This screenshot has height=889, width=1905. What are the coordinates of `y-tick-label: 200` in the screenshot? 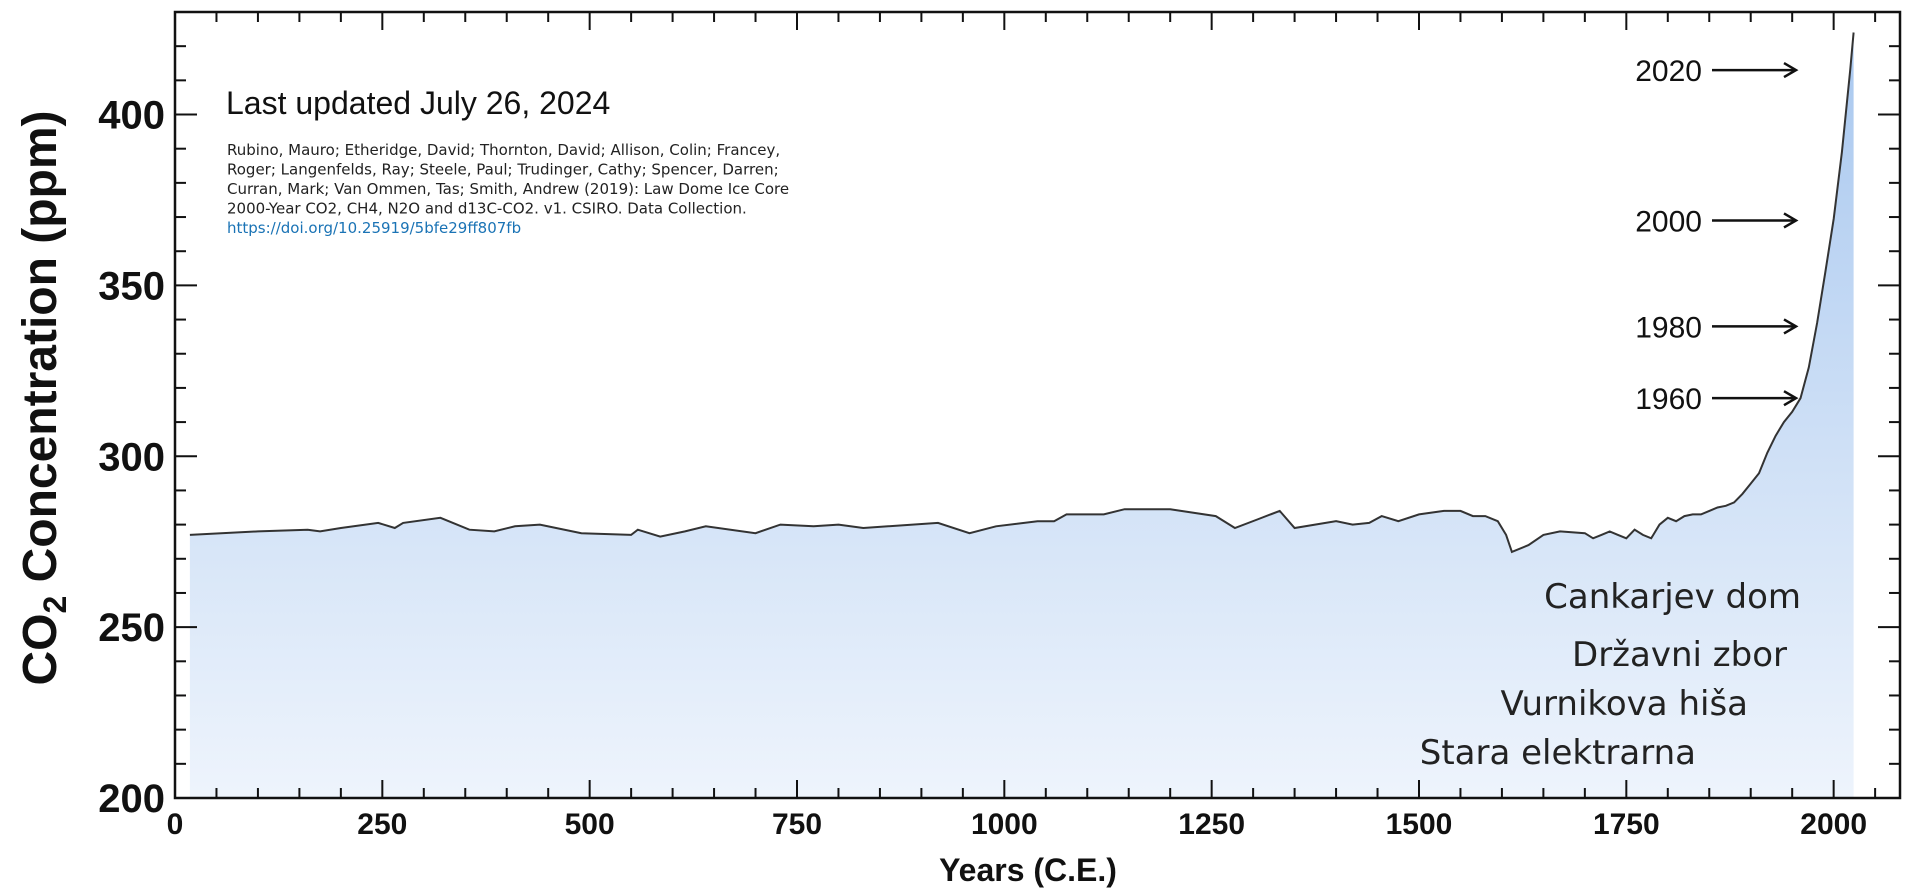 It's located at (131, 799).